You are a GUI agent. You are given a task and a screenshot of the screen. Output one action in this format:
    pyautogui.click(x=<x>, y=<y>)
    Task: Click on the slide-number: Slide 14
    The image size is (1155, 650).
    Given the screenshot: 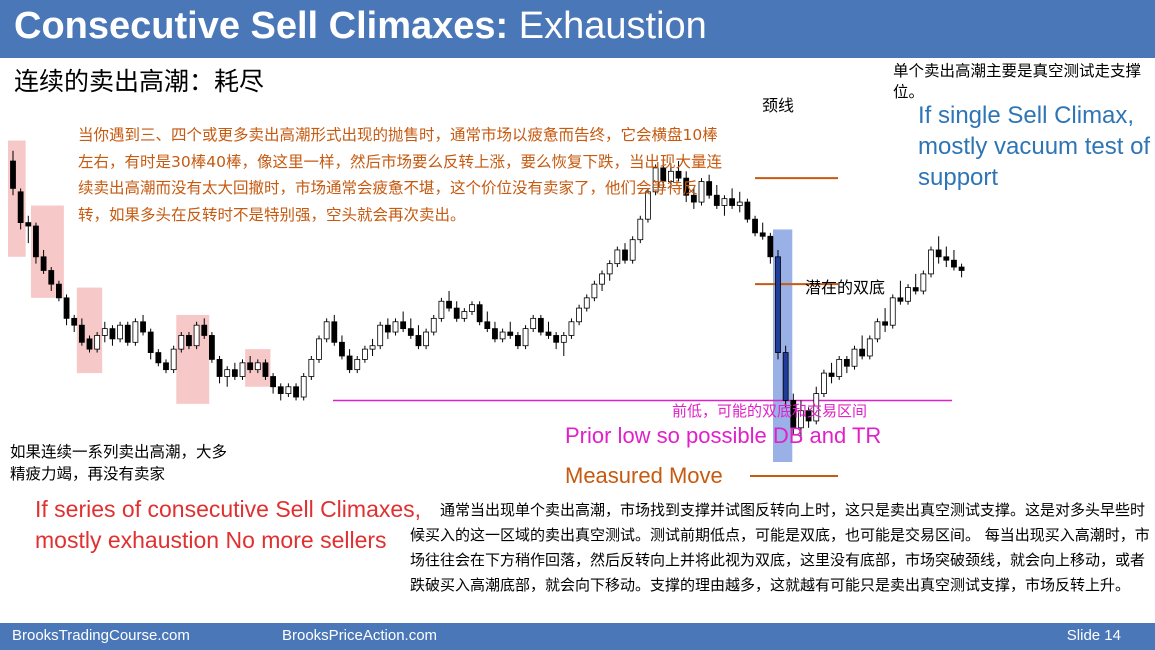 What is the action you would take?
    pyautogui.click(x=1093, y=635)
    